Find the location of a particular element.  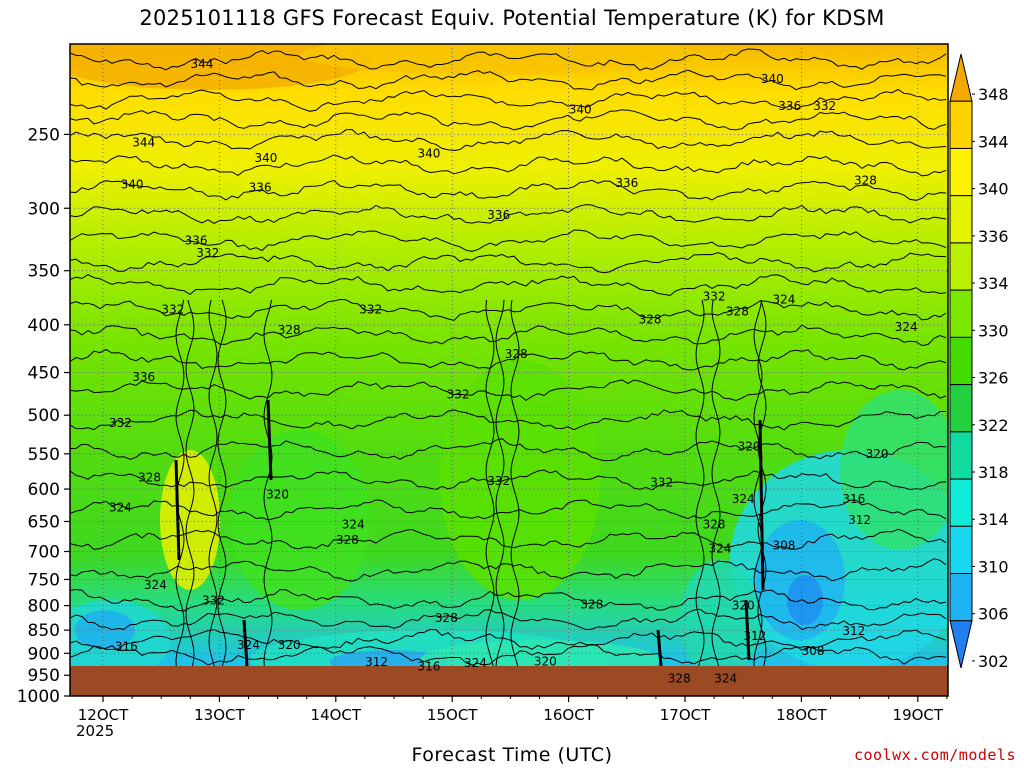

credit-label: coolwx.com/models is located at coordinates (934, 755).